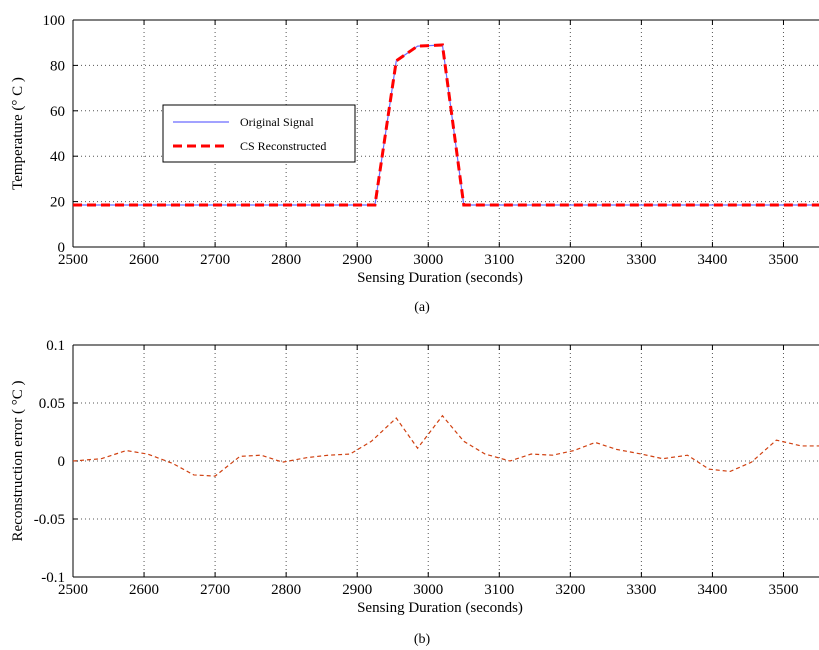  I want to click on y-tick-label: 20, so click(57, 203).